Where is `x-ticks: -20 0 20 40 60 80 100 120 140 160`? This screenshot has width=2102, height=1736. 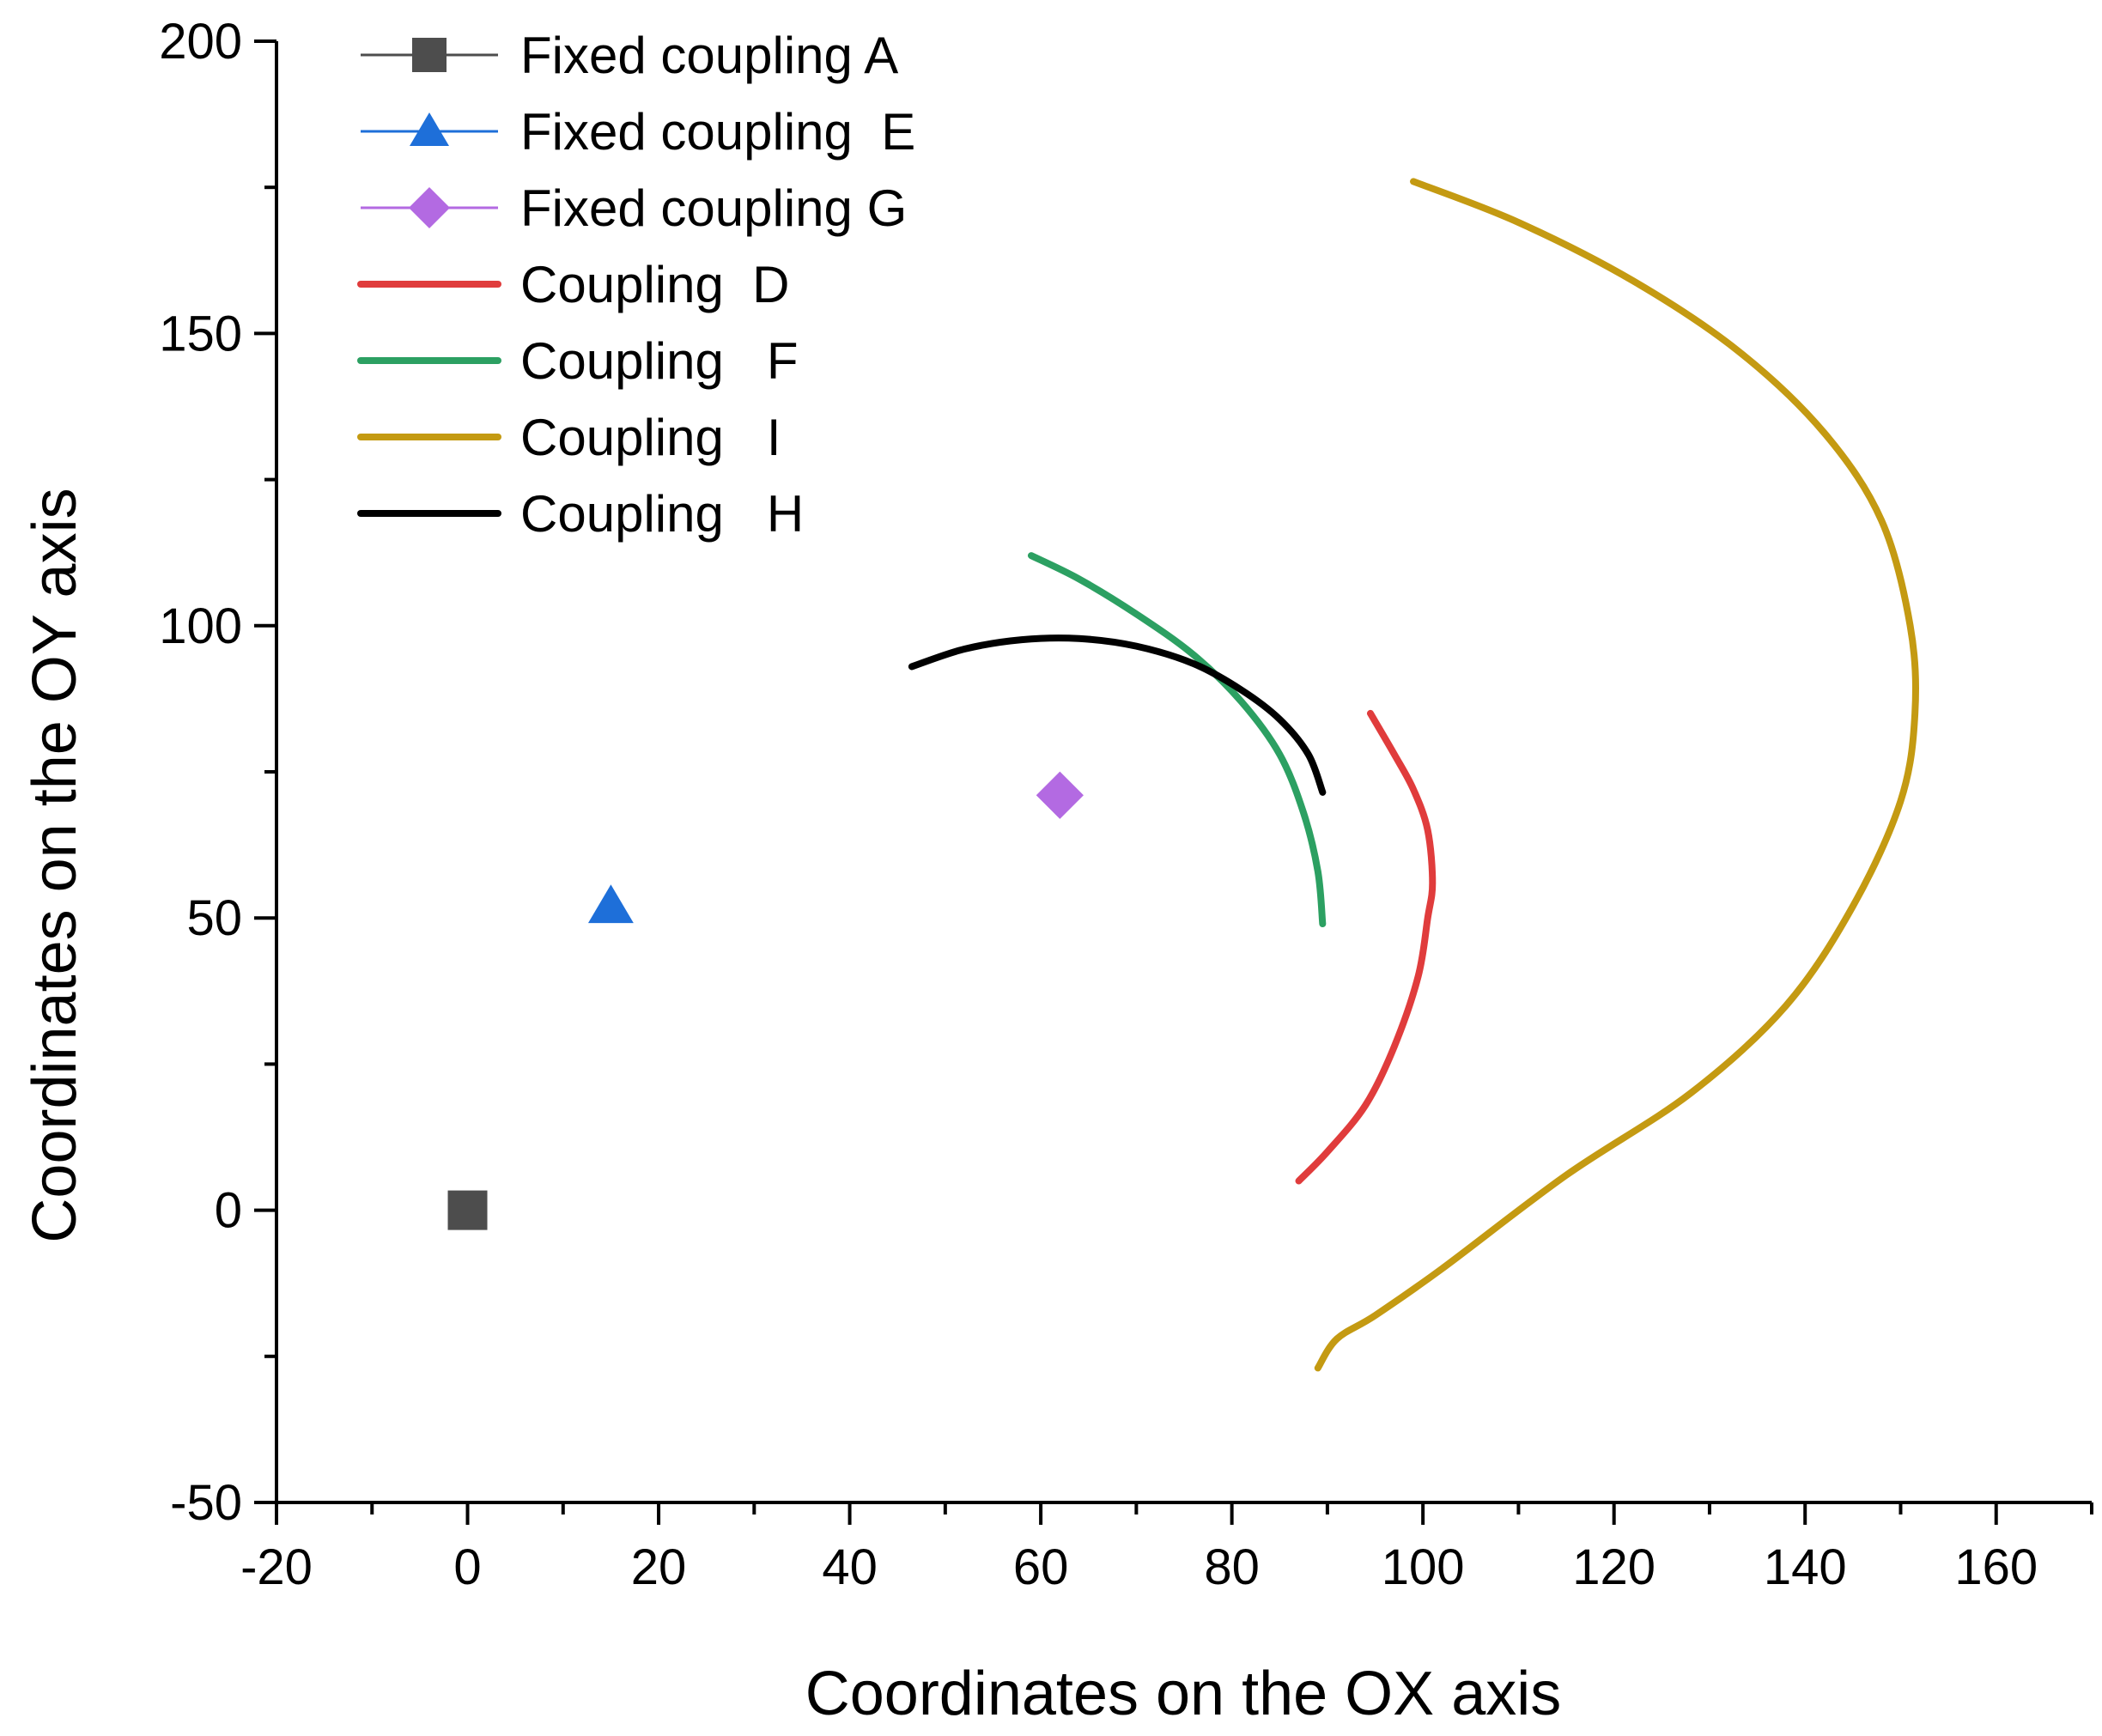
x-ticks: -20 0 20 40 60 80 100 120 140 160 is located at coordinates (1166, 1548).